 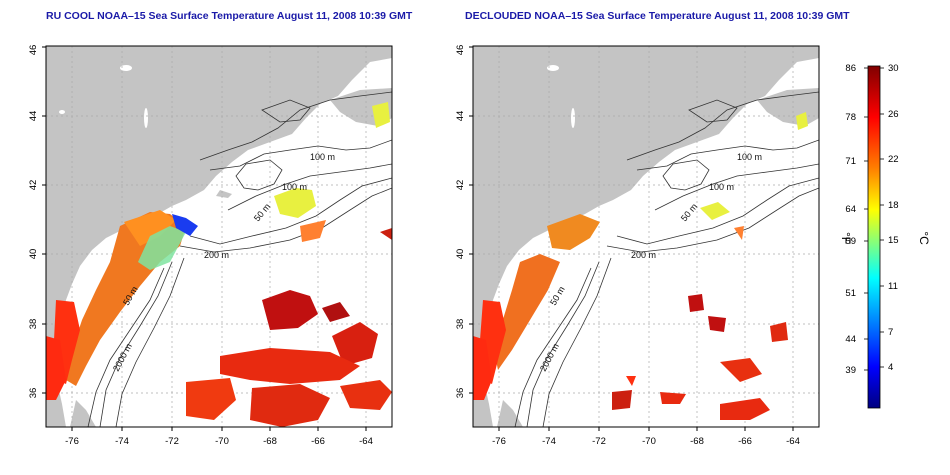 What do you see at coordinates (890, 332) in the screenshot?
I see `c-tick-label: 7` at bounding box center [890, 332].